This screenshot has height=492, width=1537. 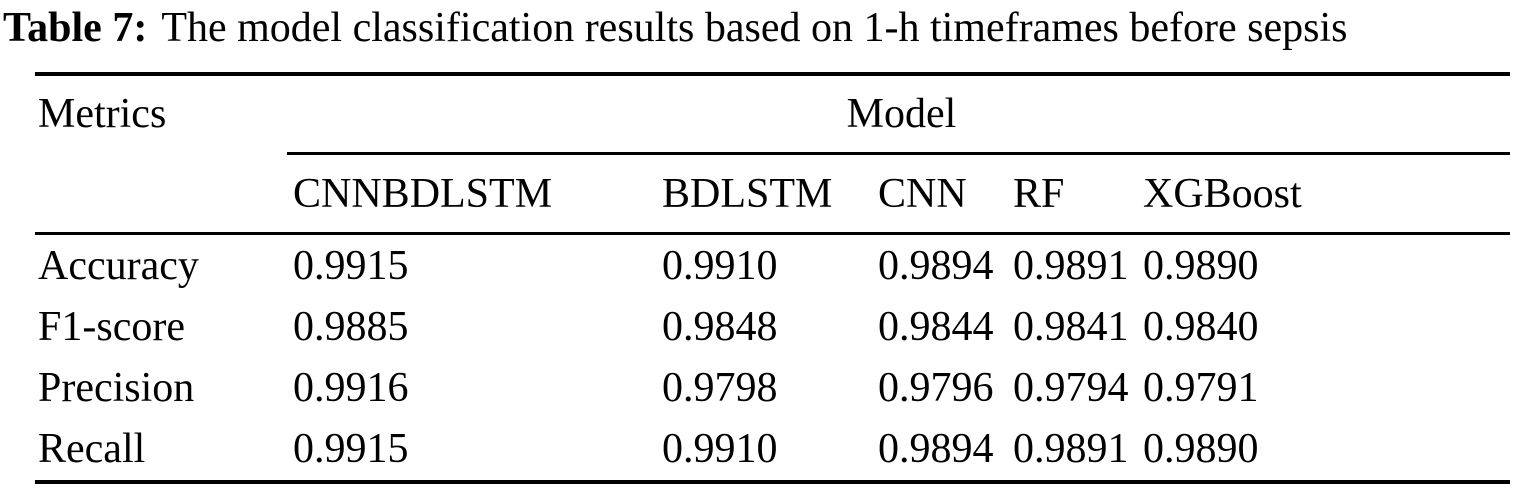 I want to click on metric-label: Accuracy, so click(x=118, y=265).